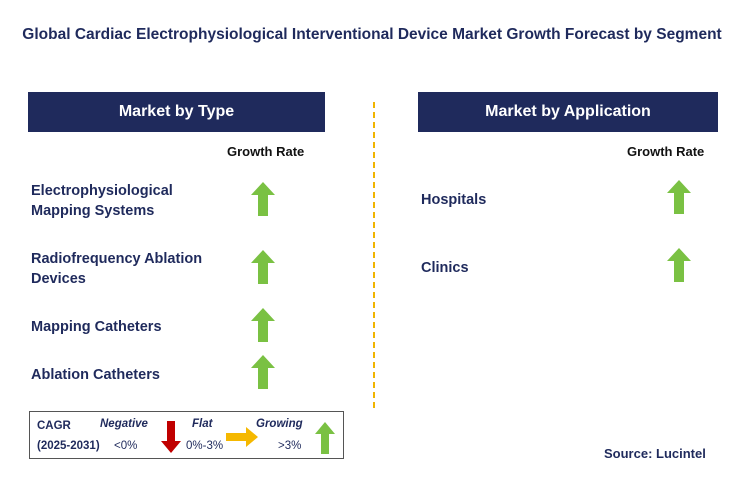  What do you see at coordinates (68, 446) in the screenshot?
I see `legend-period: (2025-2031)` at bounding box center [68, 446].